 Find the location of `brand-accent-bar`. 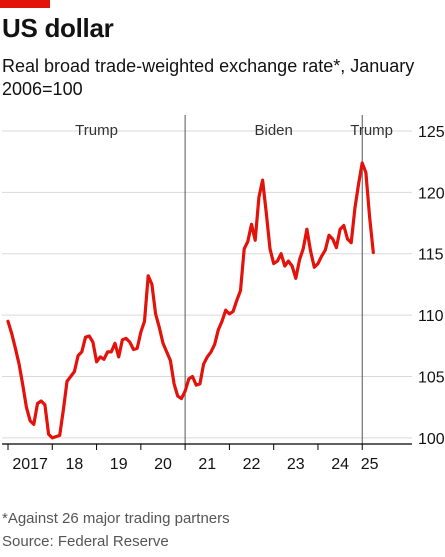

brand-accent-bar is located at coordinates (25, 4).